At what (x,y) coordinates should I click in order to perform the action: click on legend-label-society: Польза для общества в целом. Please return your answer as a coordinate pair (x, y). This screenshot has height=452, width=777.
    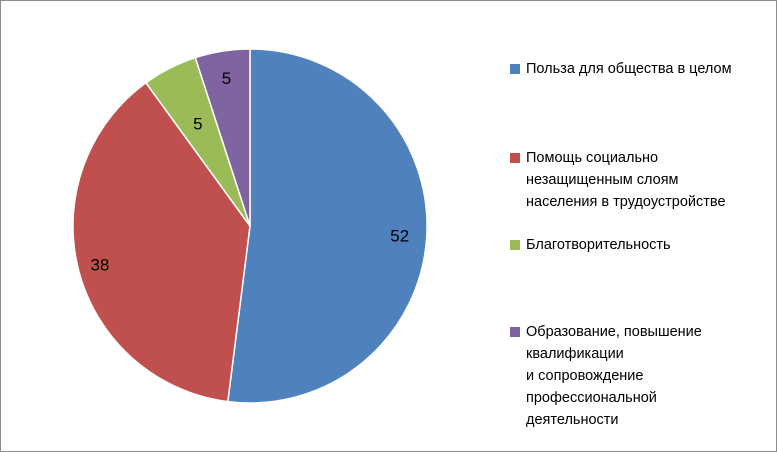
    Looking at the image, I should click on (629, 69).